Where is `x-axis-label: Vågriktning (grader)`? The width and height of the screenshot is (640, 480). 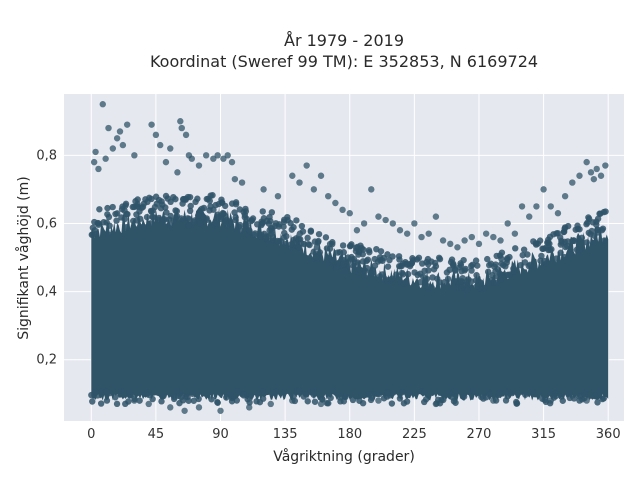
x-axis-label: Vågriktning (grader) is located at coordinates (344, 456).